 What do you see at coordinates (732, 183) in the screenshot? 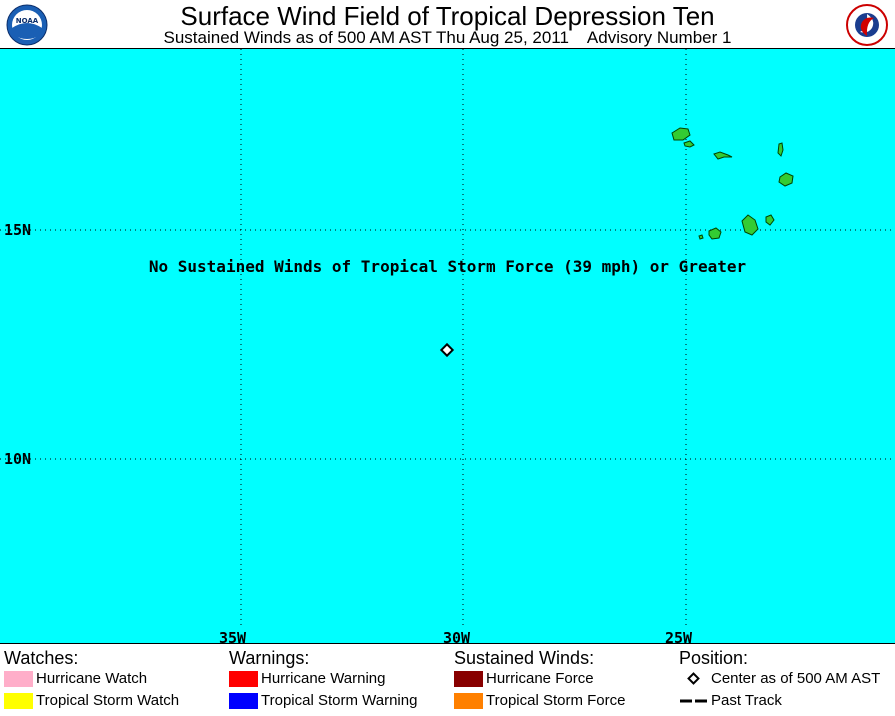
I see `islands-group` at bounding box center [732, 183].